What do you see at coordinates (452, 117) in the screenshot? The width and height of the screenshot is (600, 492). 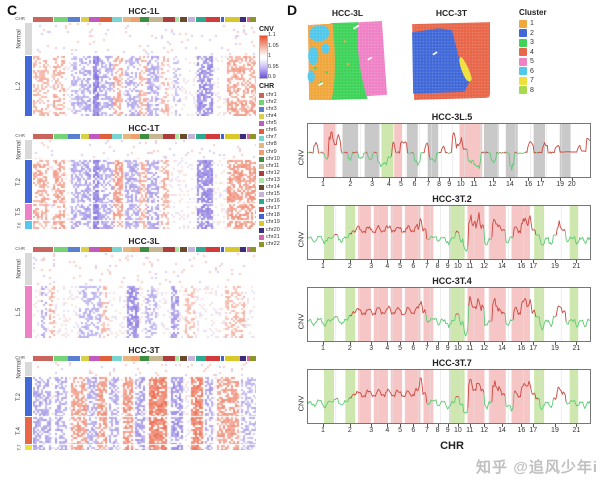 I see `cnv-plot-title: HCC-3L.5` at bounding box center [452, 117].